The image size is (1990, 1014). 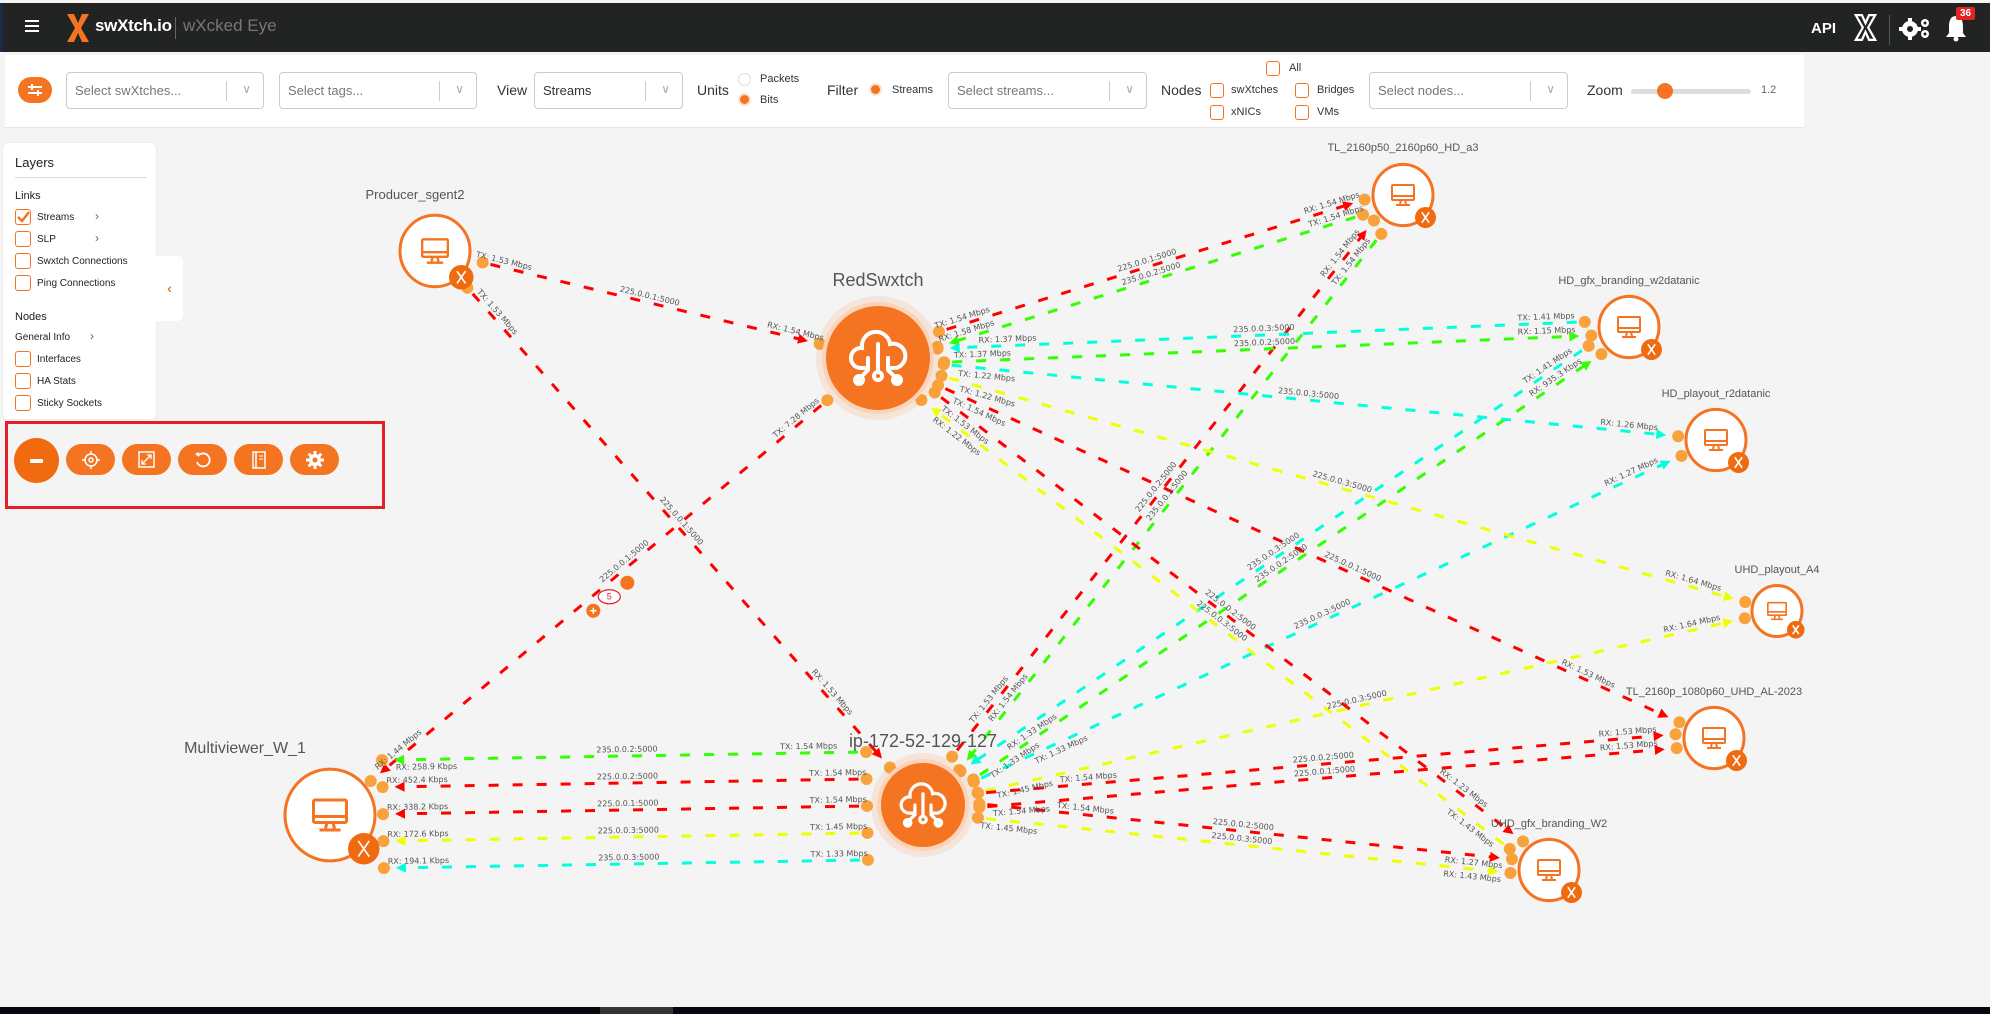 What do you see at coordinates (875, 89) in the screenshot?
I see `filter-streams-radio` at bounding box center [875, 89].